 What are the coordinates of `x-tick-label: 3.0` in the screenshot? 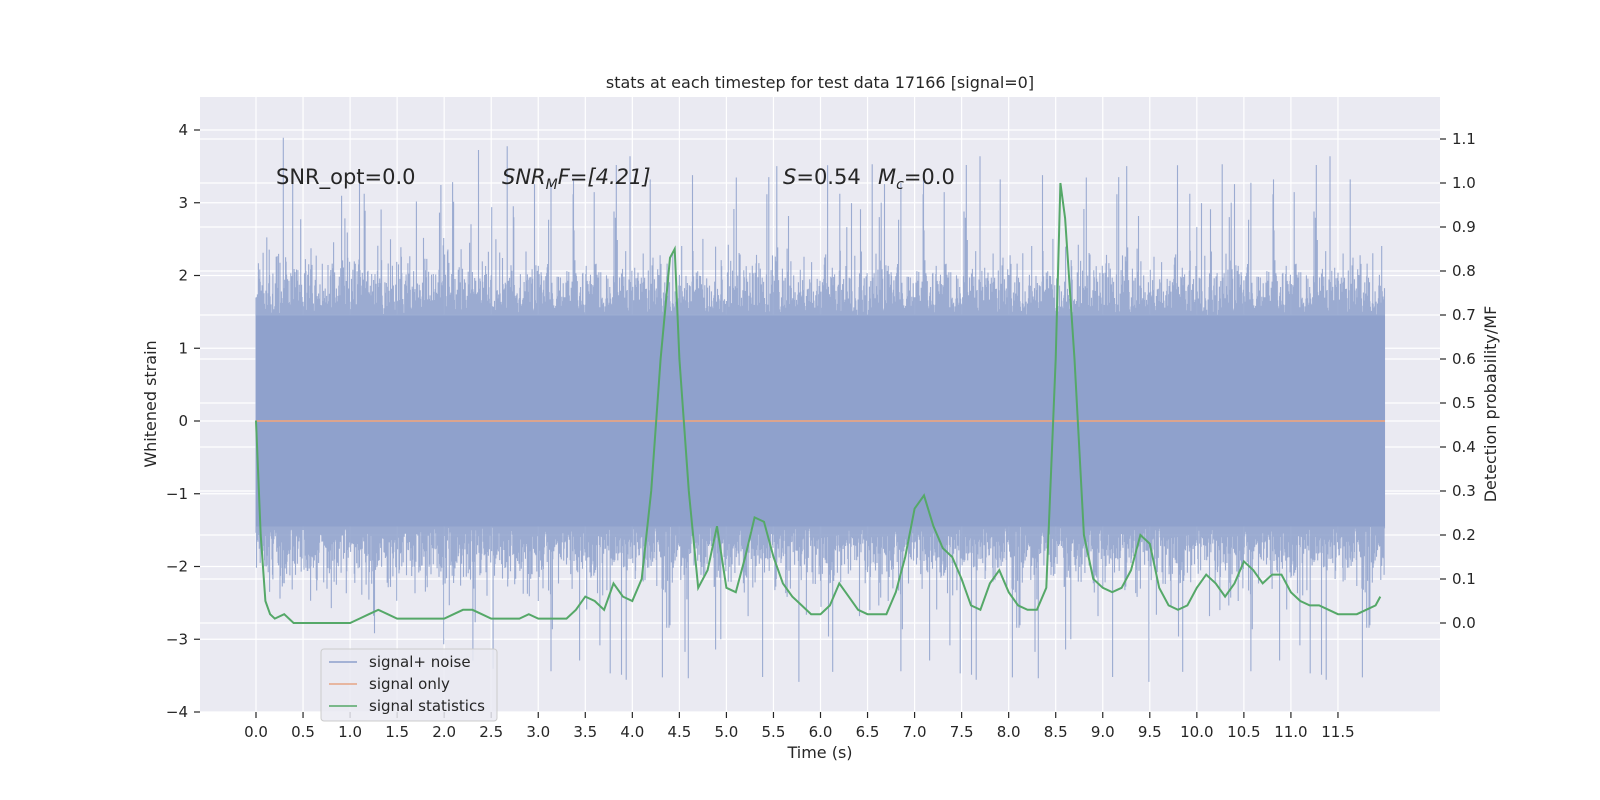 It's located at (538, 732).